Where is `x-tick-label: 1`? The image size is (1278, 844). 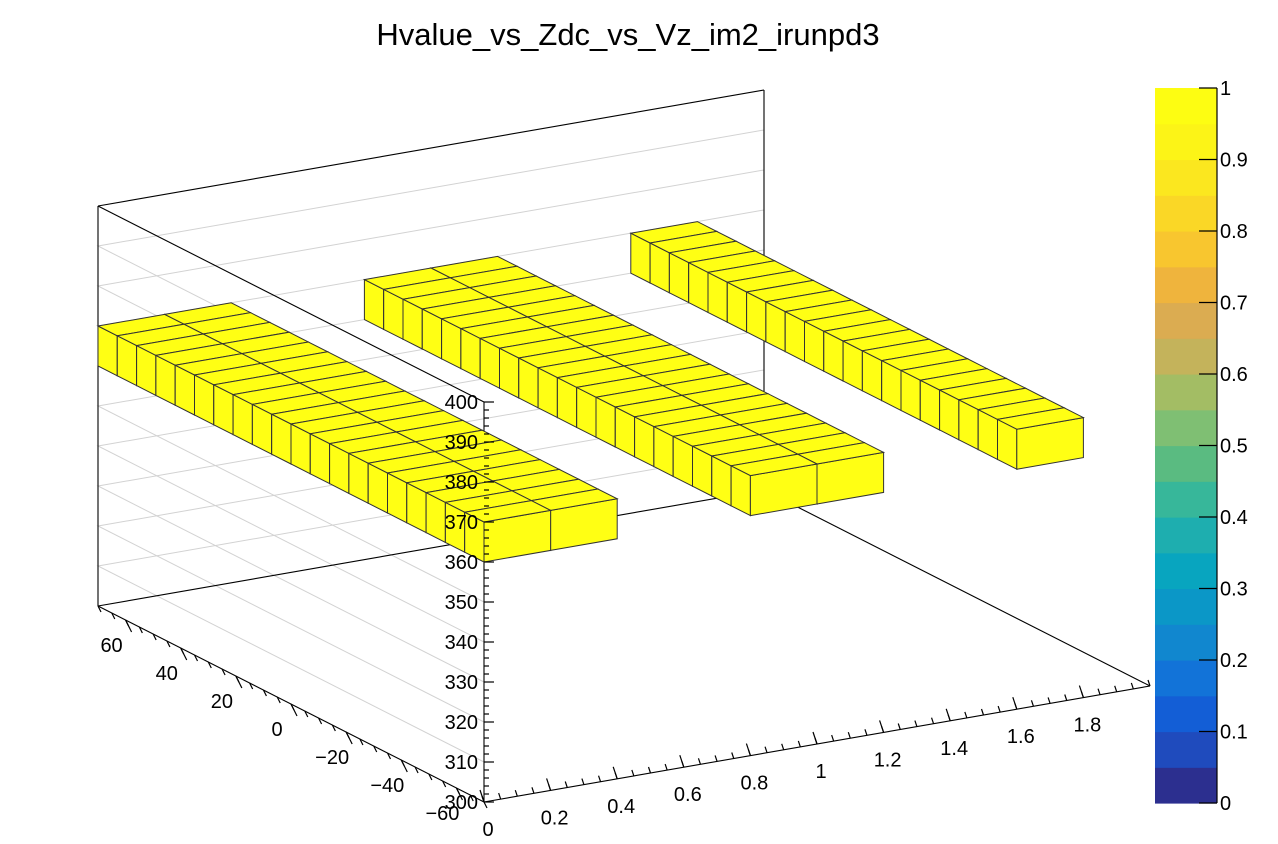
x-tick-label: 1 is located at coordinates (820, 772).